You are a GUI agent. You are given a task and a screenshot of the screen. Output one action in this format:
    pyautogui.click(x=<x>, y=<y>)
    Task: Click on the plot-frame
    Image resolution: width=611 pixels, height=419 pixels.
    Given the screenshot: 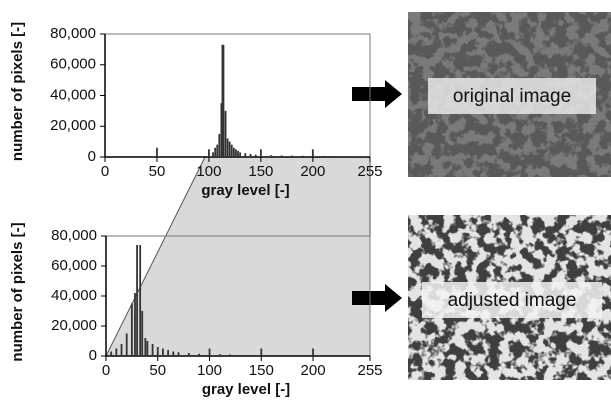 What is the action you would take?
    pyautogui.click(x=237, y=95)
    